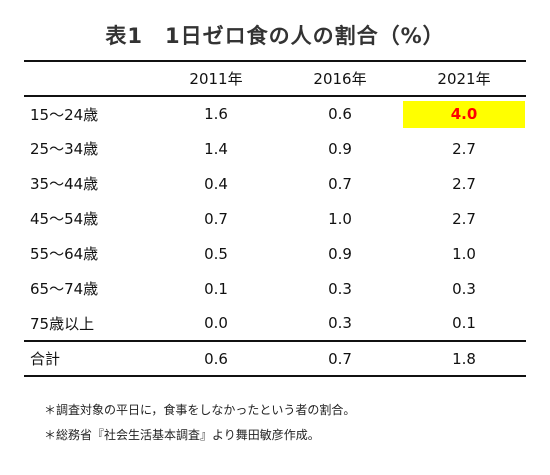  Describe the element at coordinates (182, 435) in the screenshot. I see `footnote: ＊総務省『社会生活基本調査』より舞田敏彦作成。` at that location.